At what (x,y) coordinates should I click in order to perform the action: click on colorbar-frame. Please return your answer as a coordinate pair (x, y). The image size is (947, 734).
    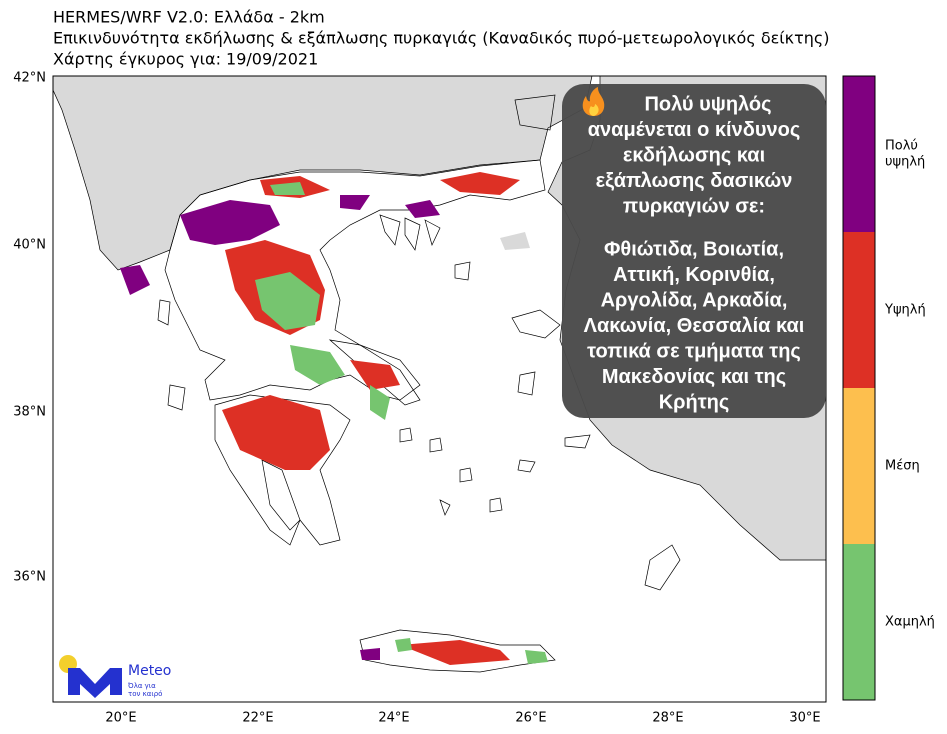
    Looking at the image, I should click on (859, 388).